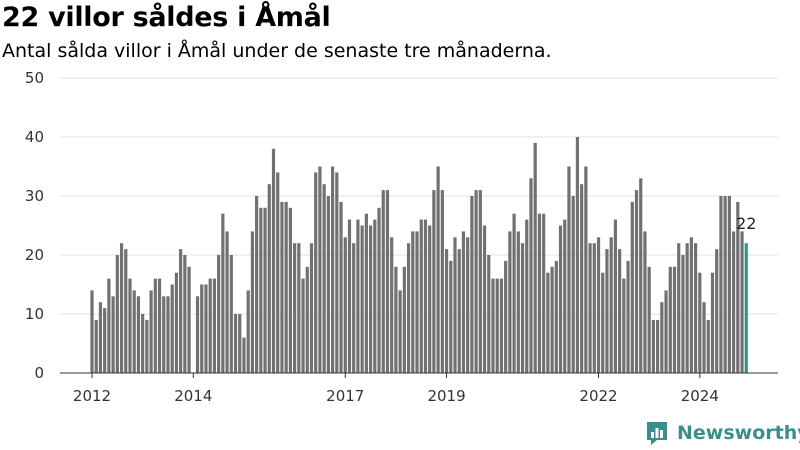 This screenshot has width=800, height=450. Describe the element at coordinates (34, 255) in the screenshot. I see `y-tick-label: 20` at that location.